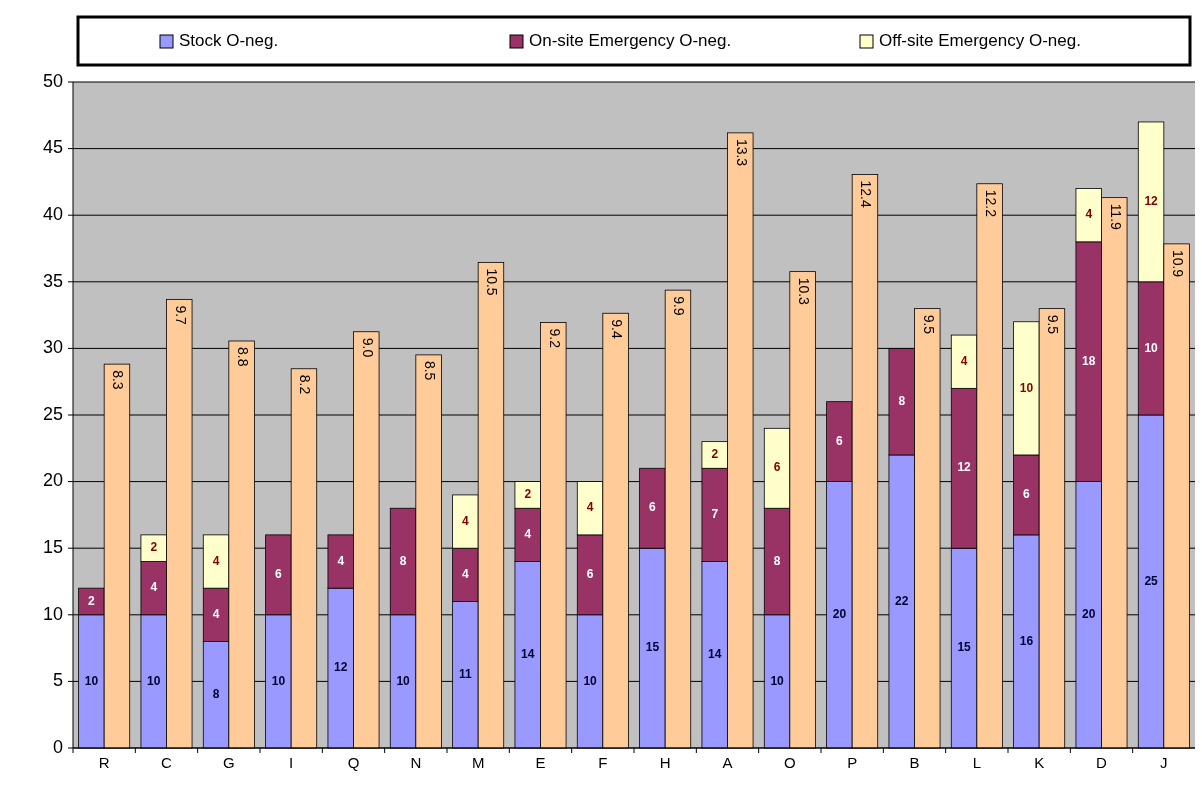  What do you see at coordinates (1177, 263) in the screenshot?
I see `data-label: 10.9` at bounding box center [1177, 263].